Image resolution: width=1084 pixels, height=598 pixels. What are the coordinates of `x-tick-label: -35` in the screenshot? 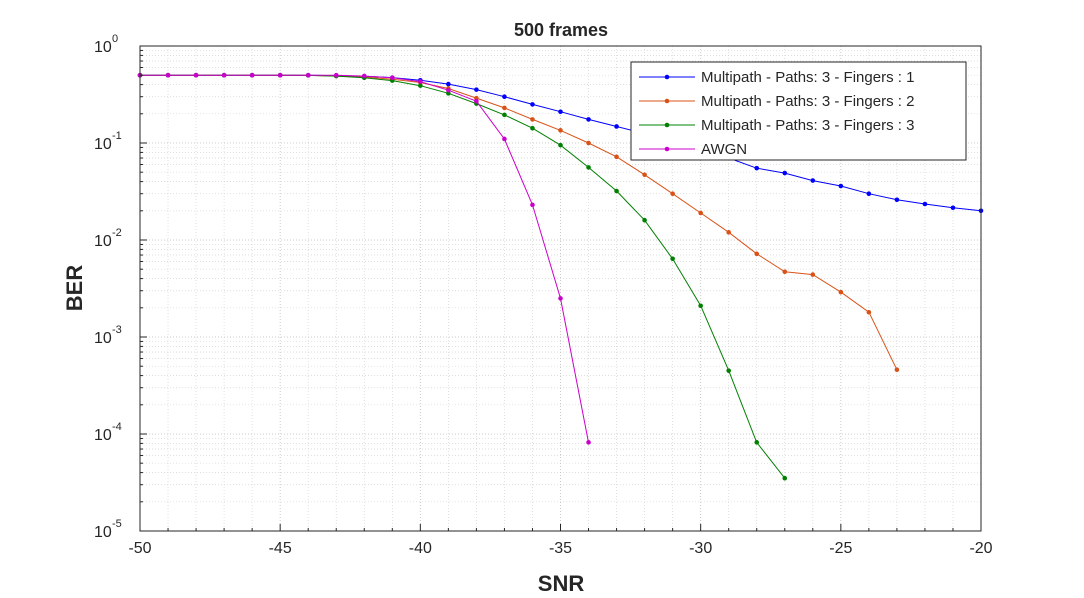 It's located at (560, 548).